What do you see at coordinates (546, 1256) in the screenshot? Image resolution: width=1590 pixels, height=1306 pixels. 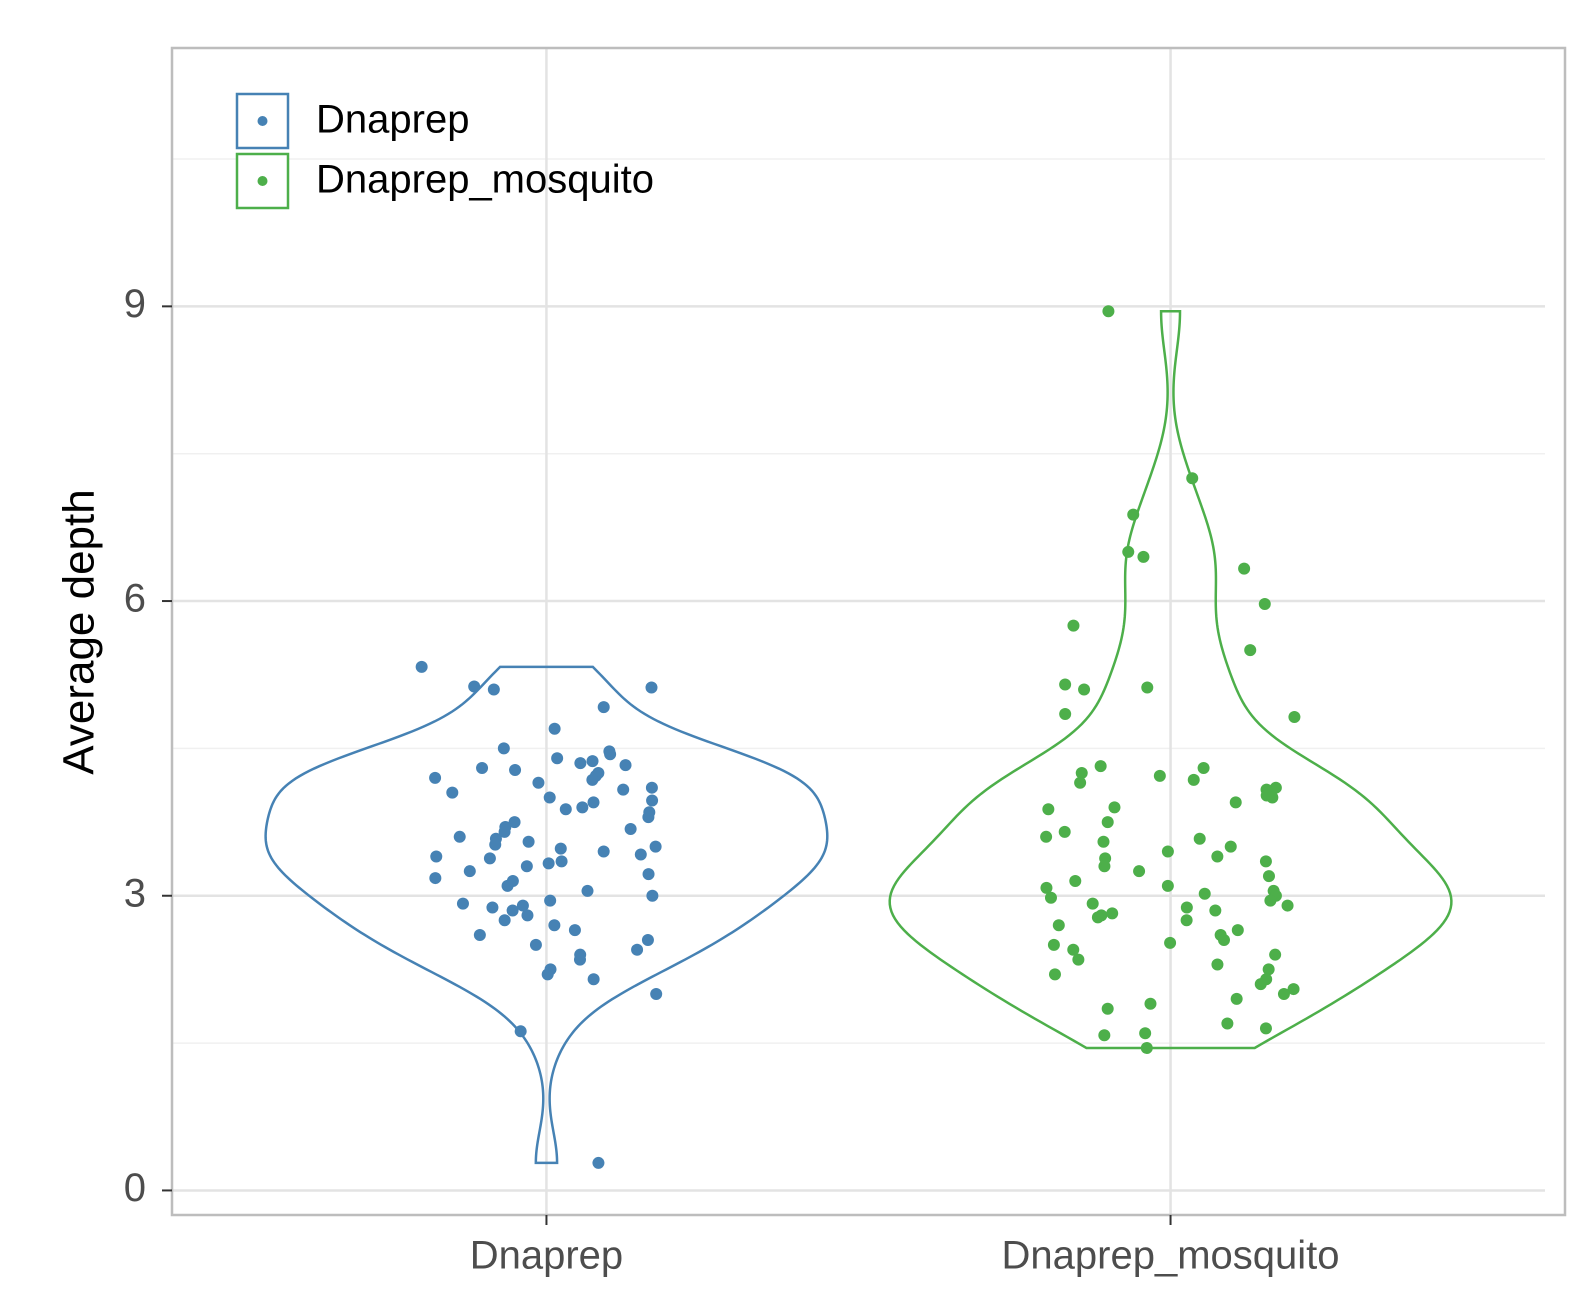 I see `x-tick-label: Dnaprep` at bounding box center [546, 1256].